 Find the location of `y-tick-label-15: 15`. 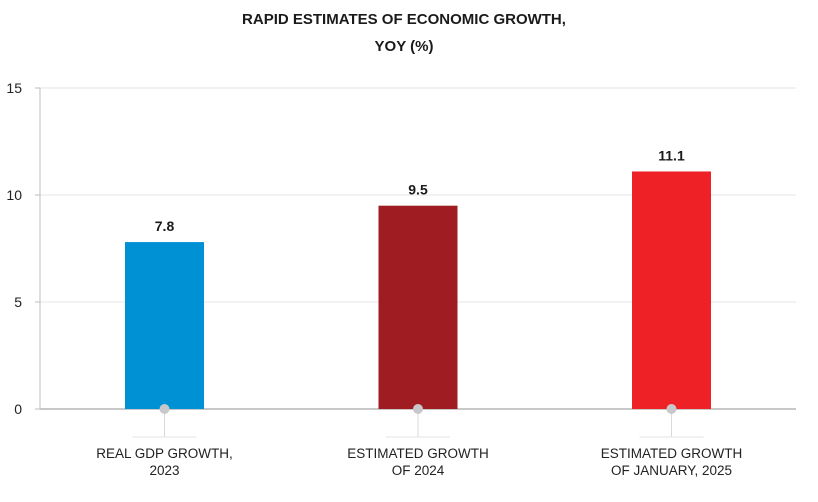

y-tick-label-15: 15 is located at coordinates (14, 88).